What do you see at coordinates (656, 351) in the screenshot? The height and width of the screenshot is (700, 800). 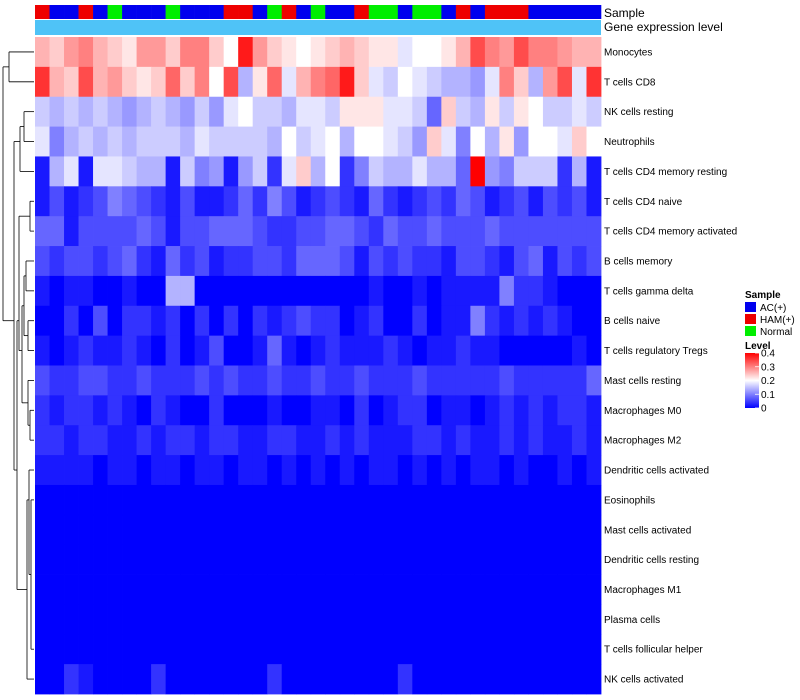 I see `row-label: T cells regulatory Tregs` at bounding box center [656, 351].